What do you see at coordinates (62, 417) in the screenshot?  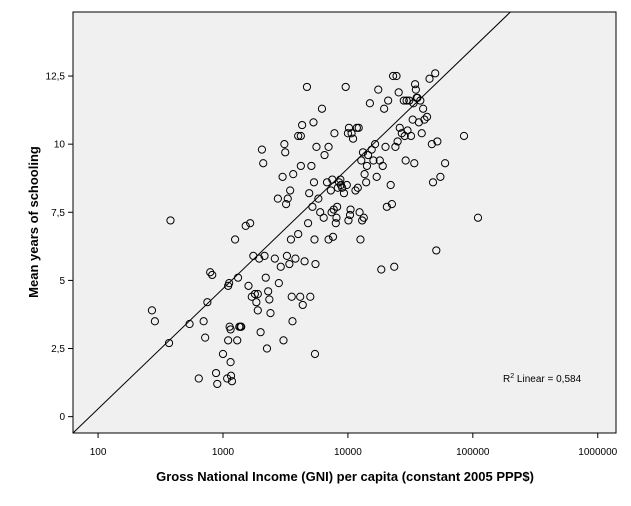 I see `y-tick-label: 0` at bounding box center [62, 417].